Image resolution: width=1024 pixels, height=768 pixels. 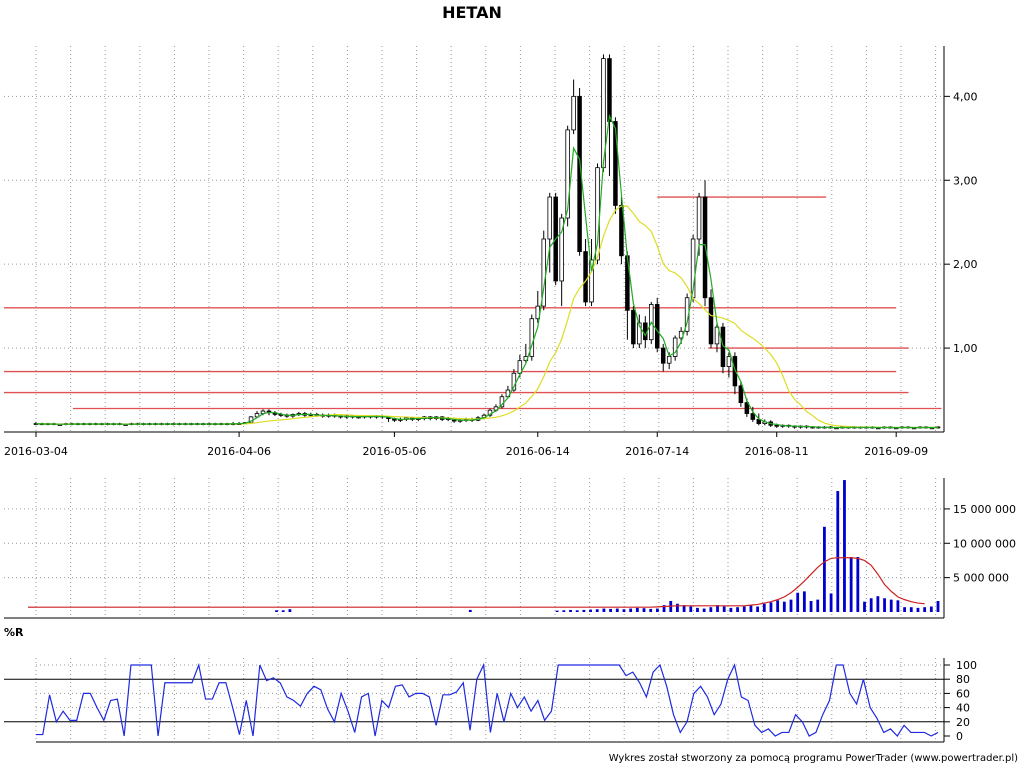 What do you see at coordinates (965, 180) in the screenshot?
I see `price-y-tick-label: 3,00` at bounding box center [965, 180].